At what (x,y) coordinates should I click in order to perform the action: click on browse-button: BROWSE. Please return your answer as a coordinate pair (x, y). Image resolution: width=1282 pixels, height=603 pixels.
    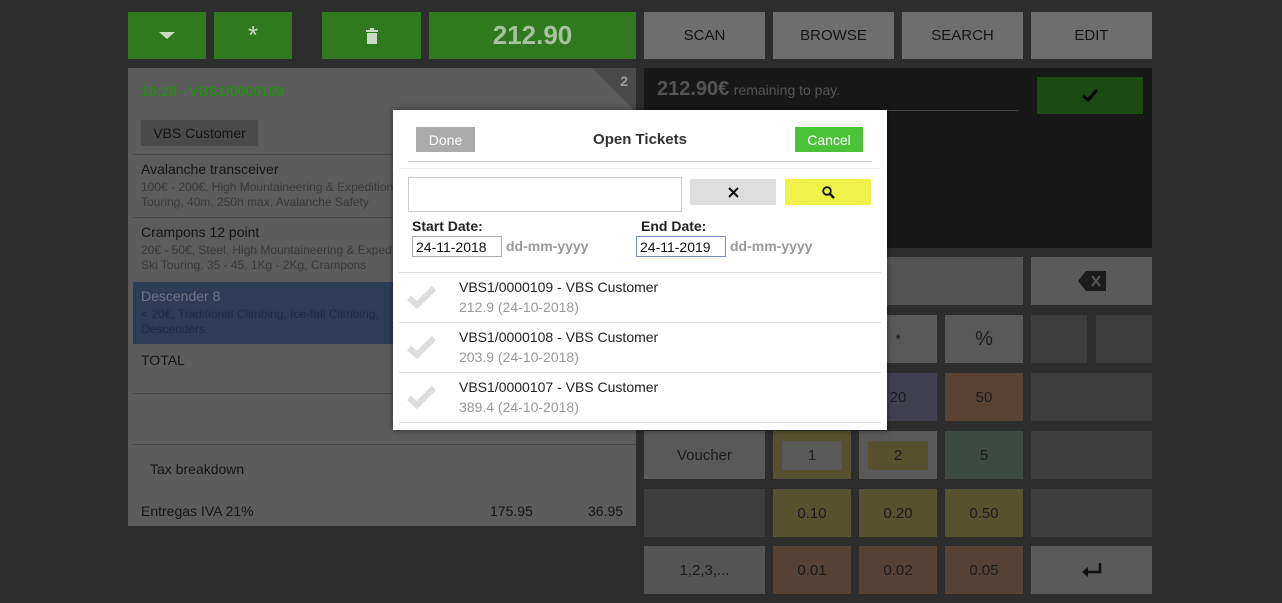
    Looking at the image, I should click on (833, 35).